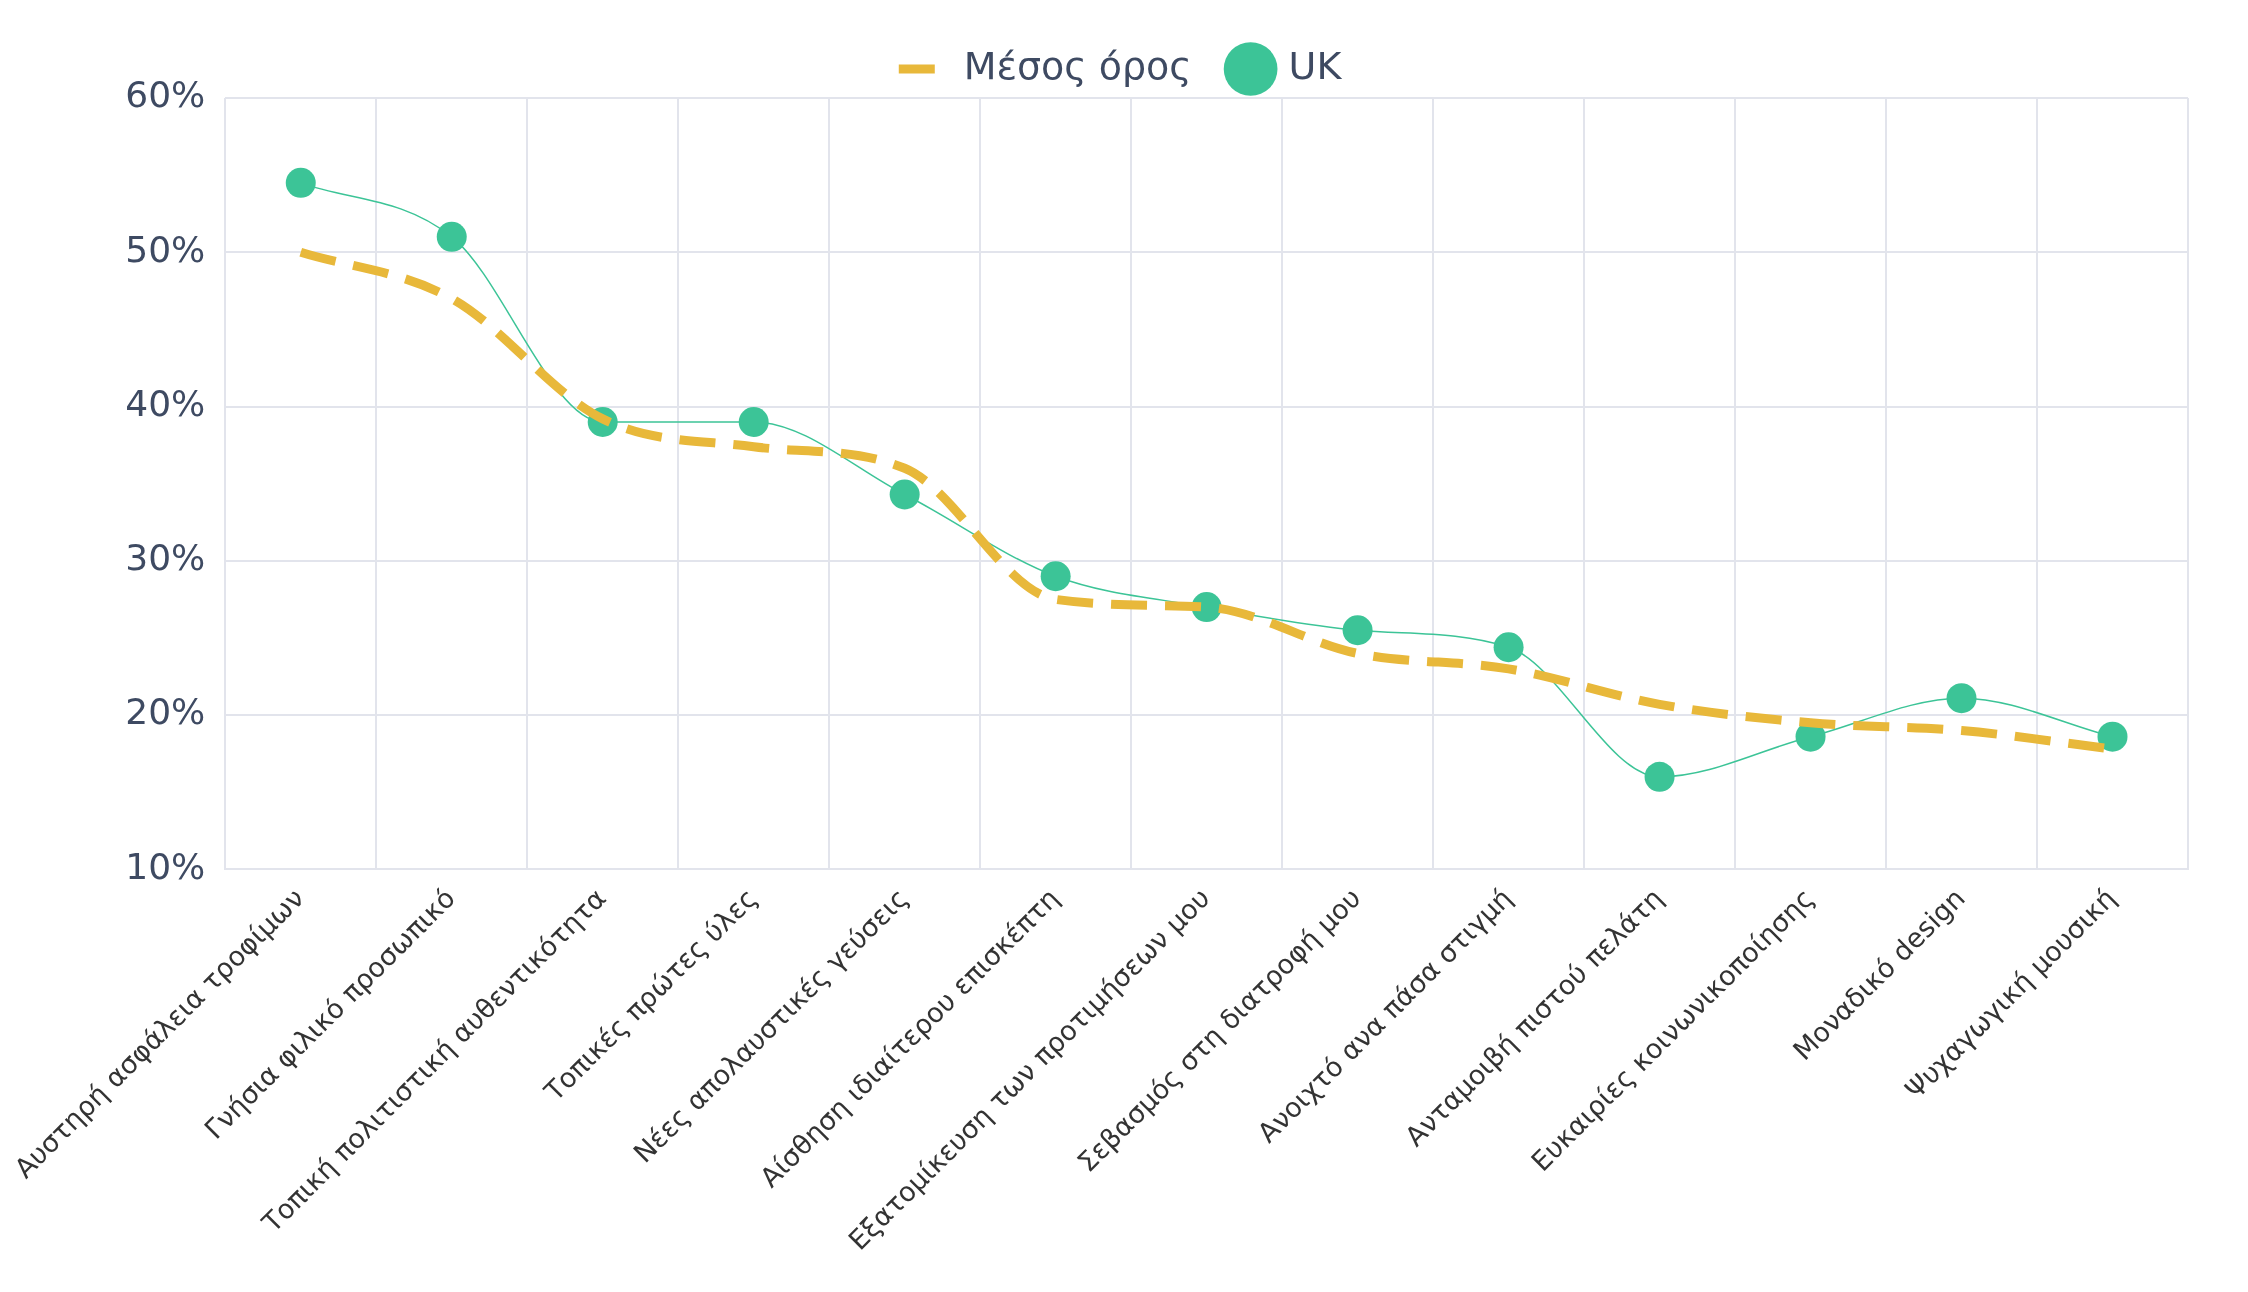  I want to click on legend-label: Μέσος όρος, so click(1077, 65).